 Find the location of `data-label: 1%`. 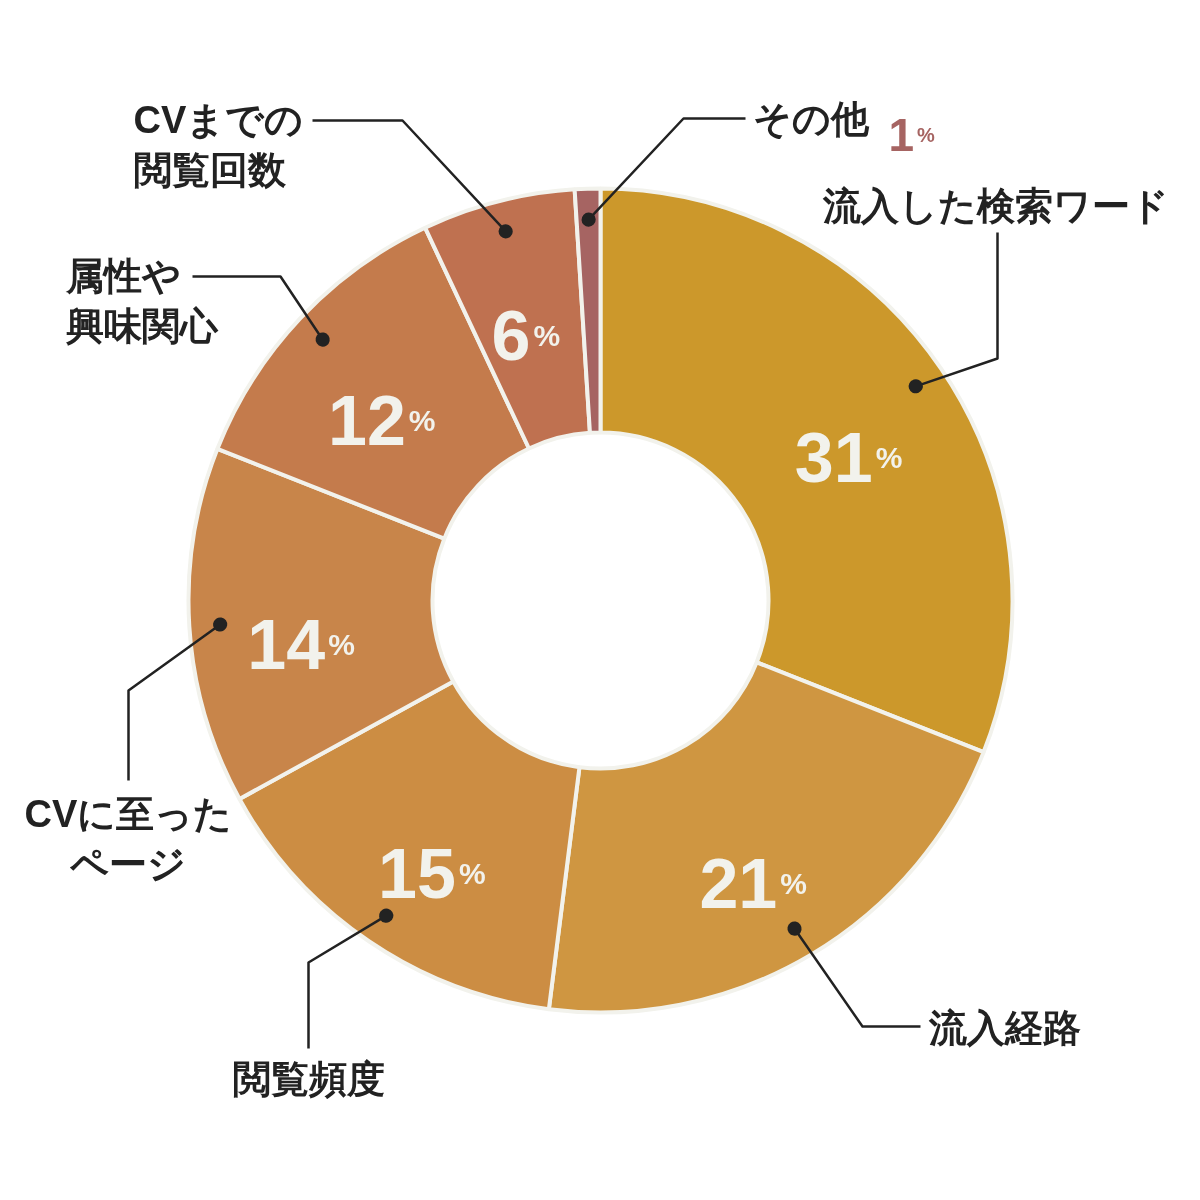

data-label: 1% is located at coordinates (912, 135).